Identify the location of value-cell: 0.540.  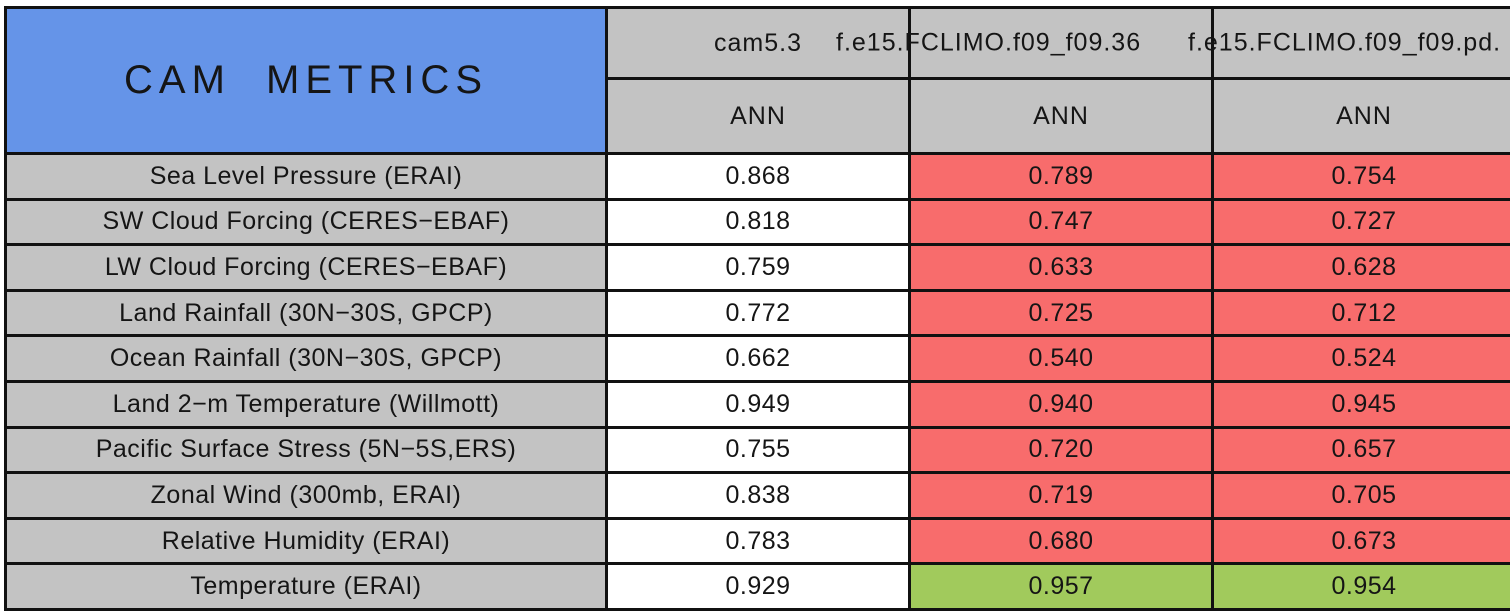
(1061, 358).